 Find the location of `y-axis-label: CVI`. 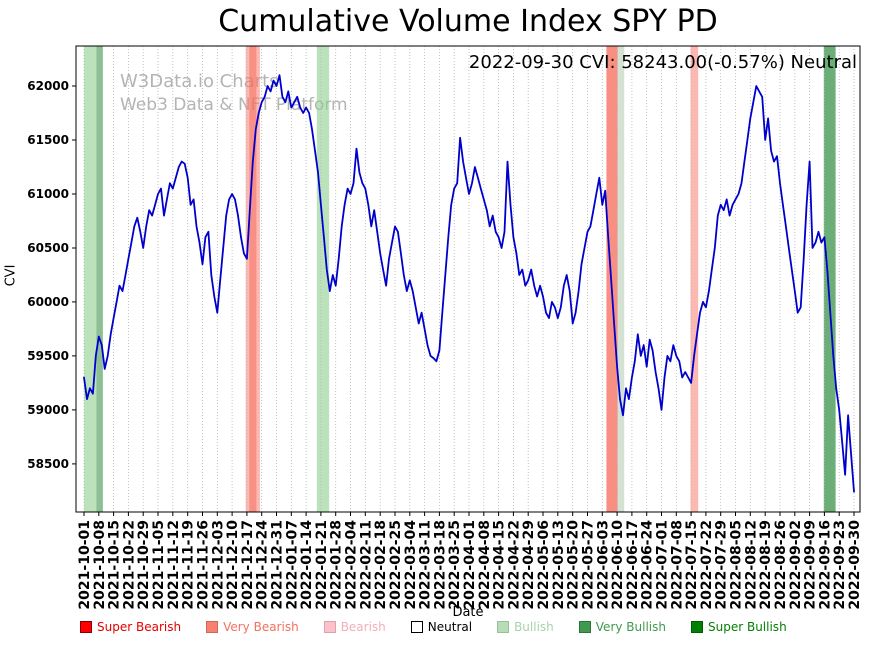

y-axis-label: CVI is located at coordinates (11, 275).